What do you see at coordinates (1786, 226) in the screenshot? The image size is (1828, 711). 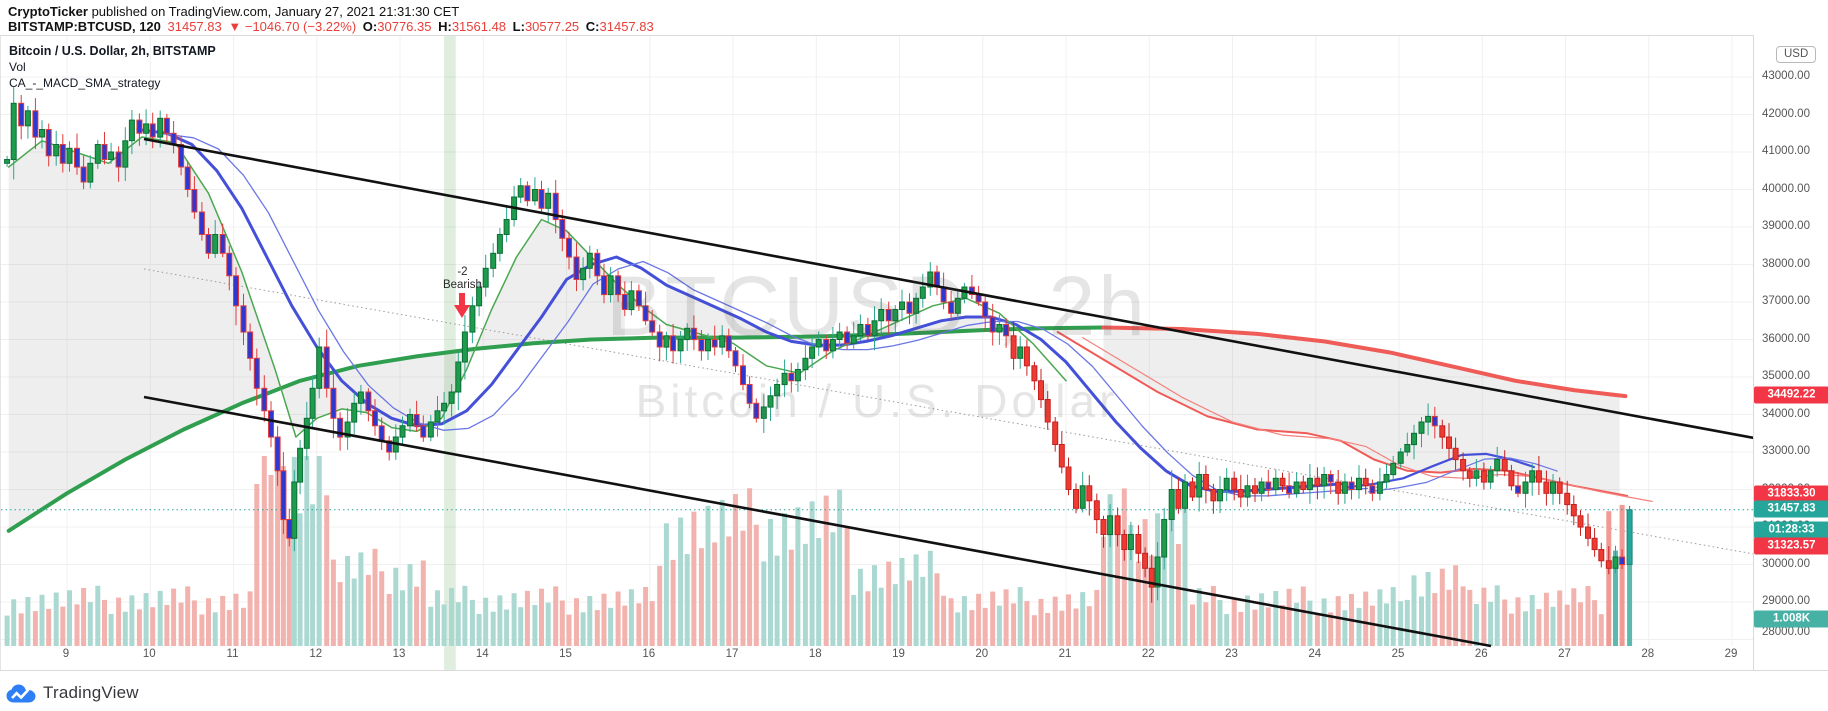 I see `price-tick: 39000.00` at bounding box center [1786, 226].